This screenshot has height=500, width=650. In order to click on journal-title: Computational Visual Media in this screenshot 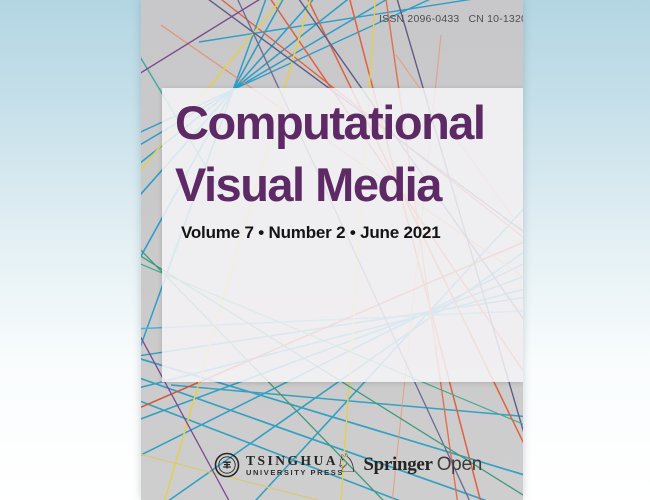, I will do `click(330, 154)`.